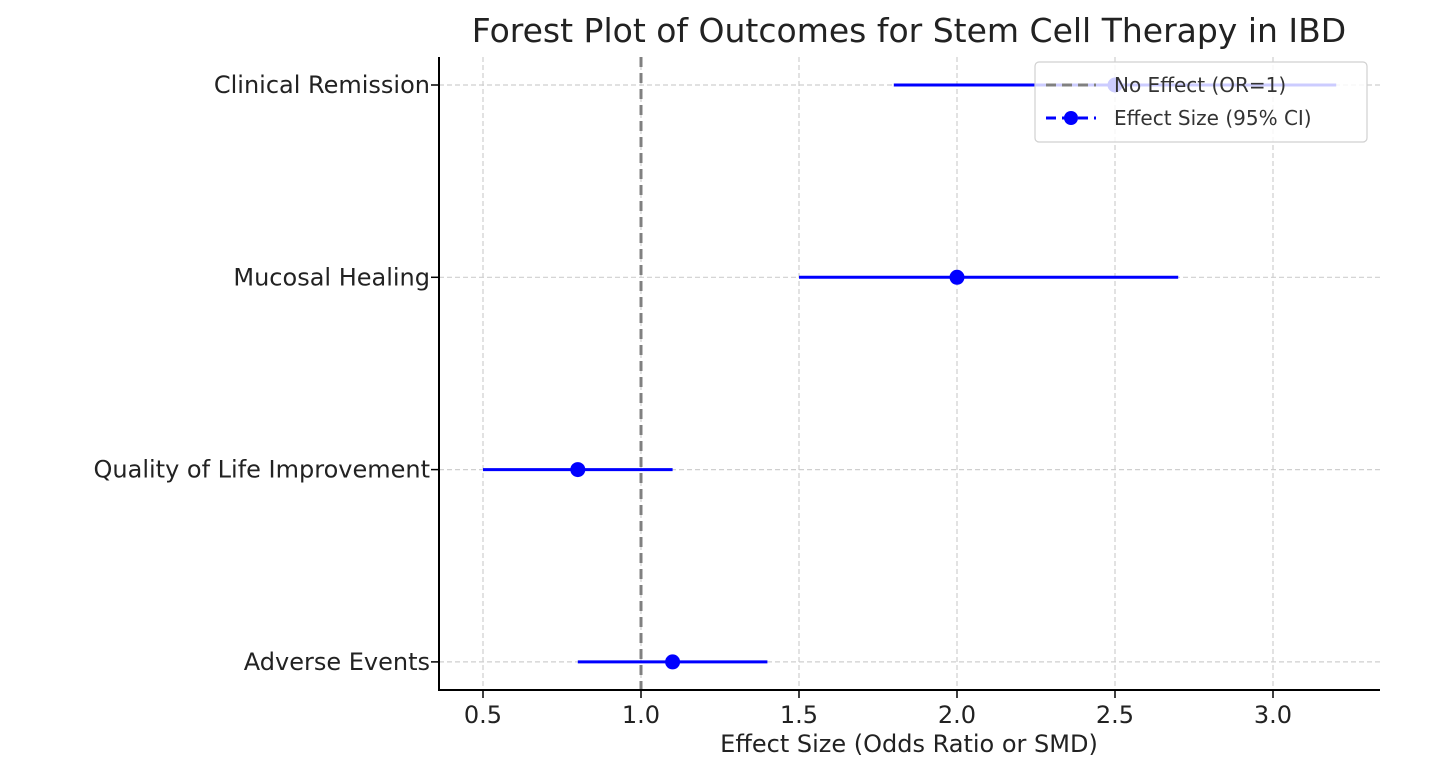 This screenshot has width=1448, height=775. I want to click on y-tick-label: Clinical Remission, so click(322, 85).